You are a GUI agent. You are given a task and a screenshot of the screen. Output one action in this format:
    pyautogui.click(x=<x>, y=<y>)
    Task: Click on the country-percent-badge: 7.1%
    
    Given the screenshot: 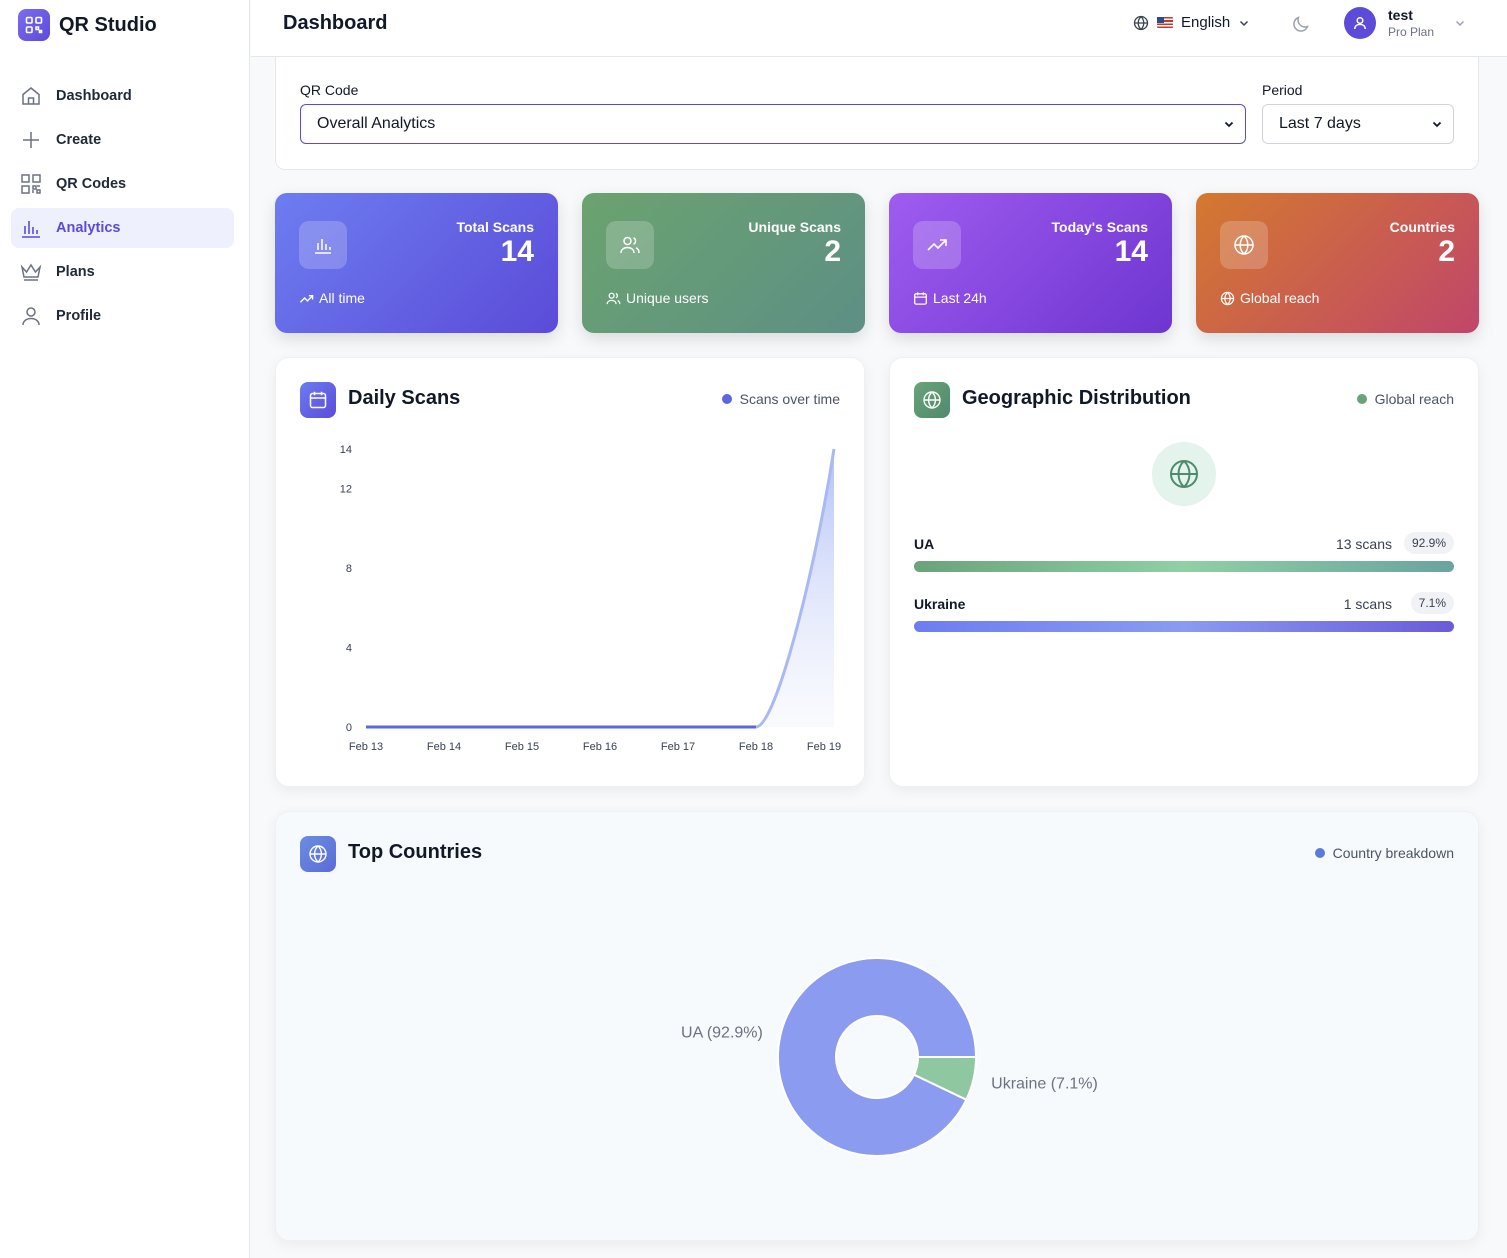 What is the action you would take?
    pyautogui.click(x=1432, y=603)
    